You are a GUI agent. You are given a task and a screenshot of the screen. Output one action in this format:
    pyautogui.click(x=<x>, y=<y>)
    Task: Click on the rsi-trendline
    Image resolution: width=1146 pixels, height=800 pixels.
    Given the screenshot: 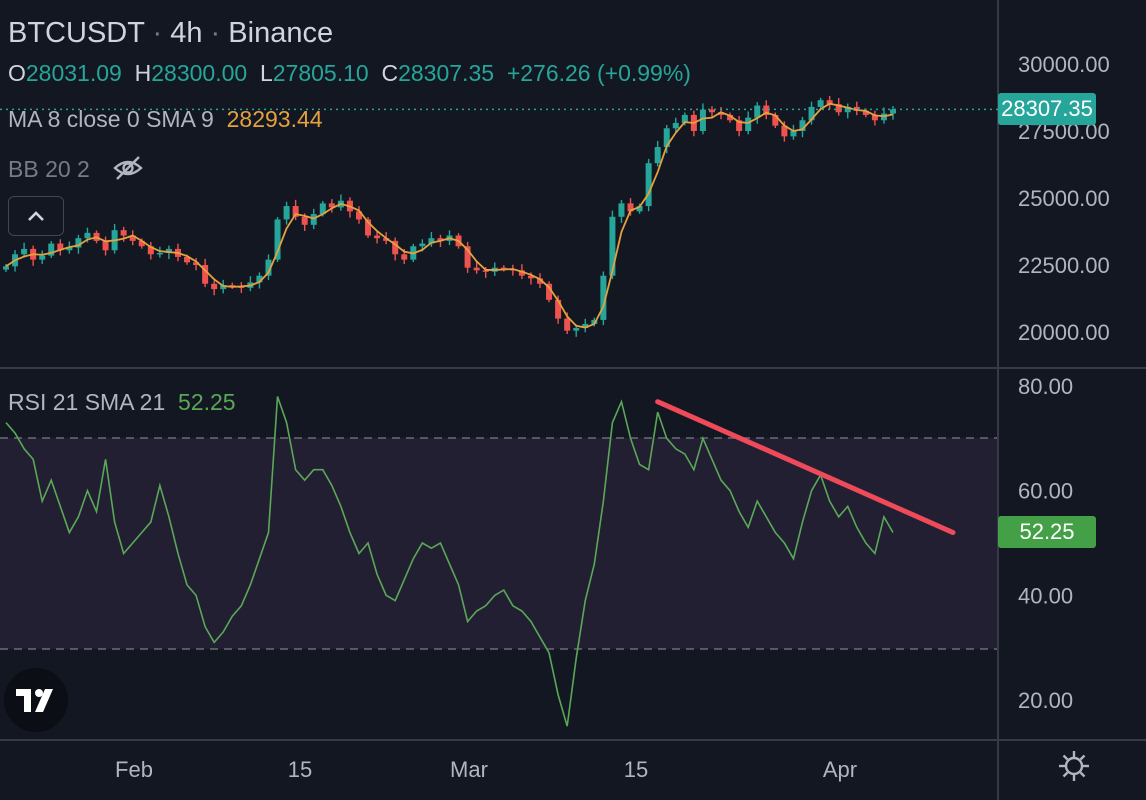 What is the action you would take?
    pyautogui.click(x=805, y=467)
    